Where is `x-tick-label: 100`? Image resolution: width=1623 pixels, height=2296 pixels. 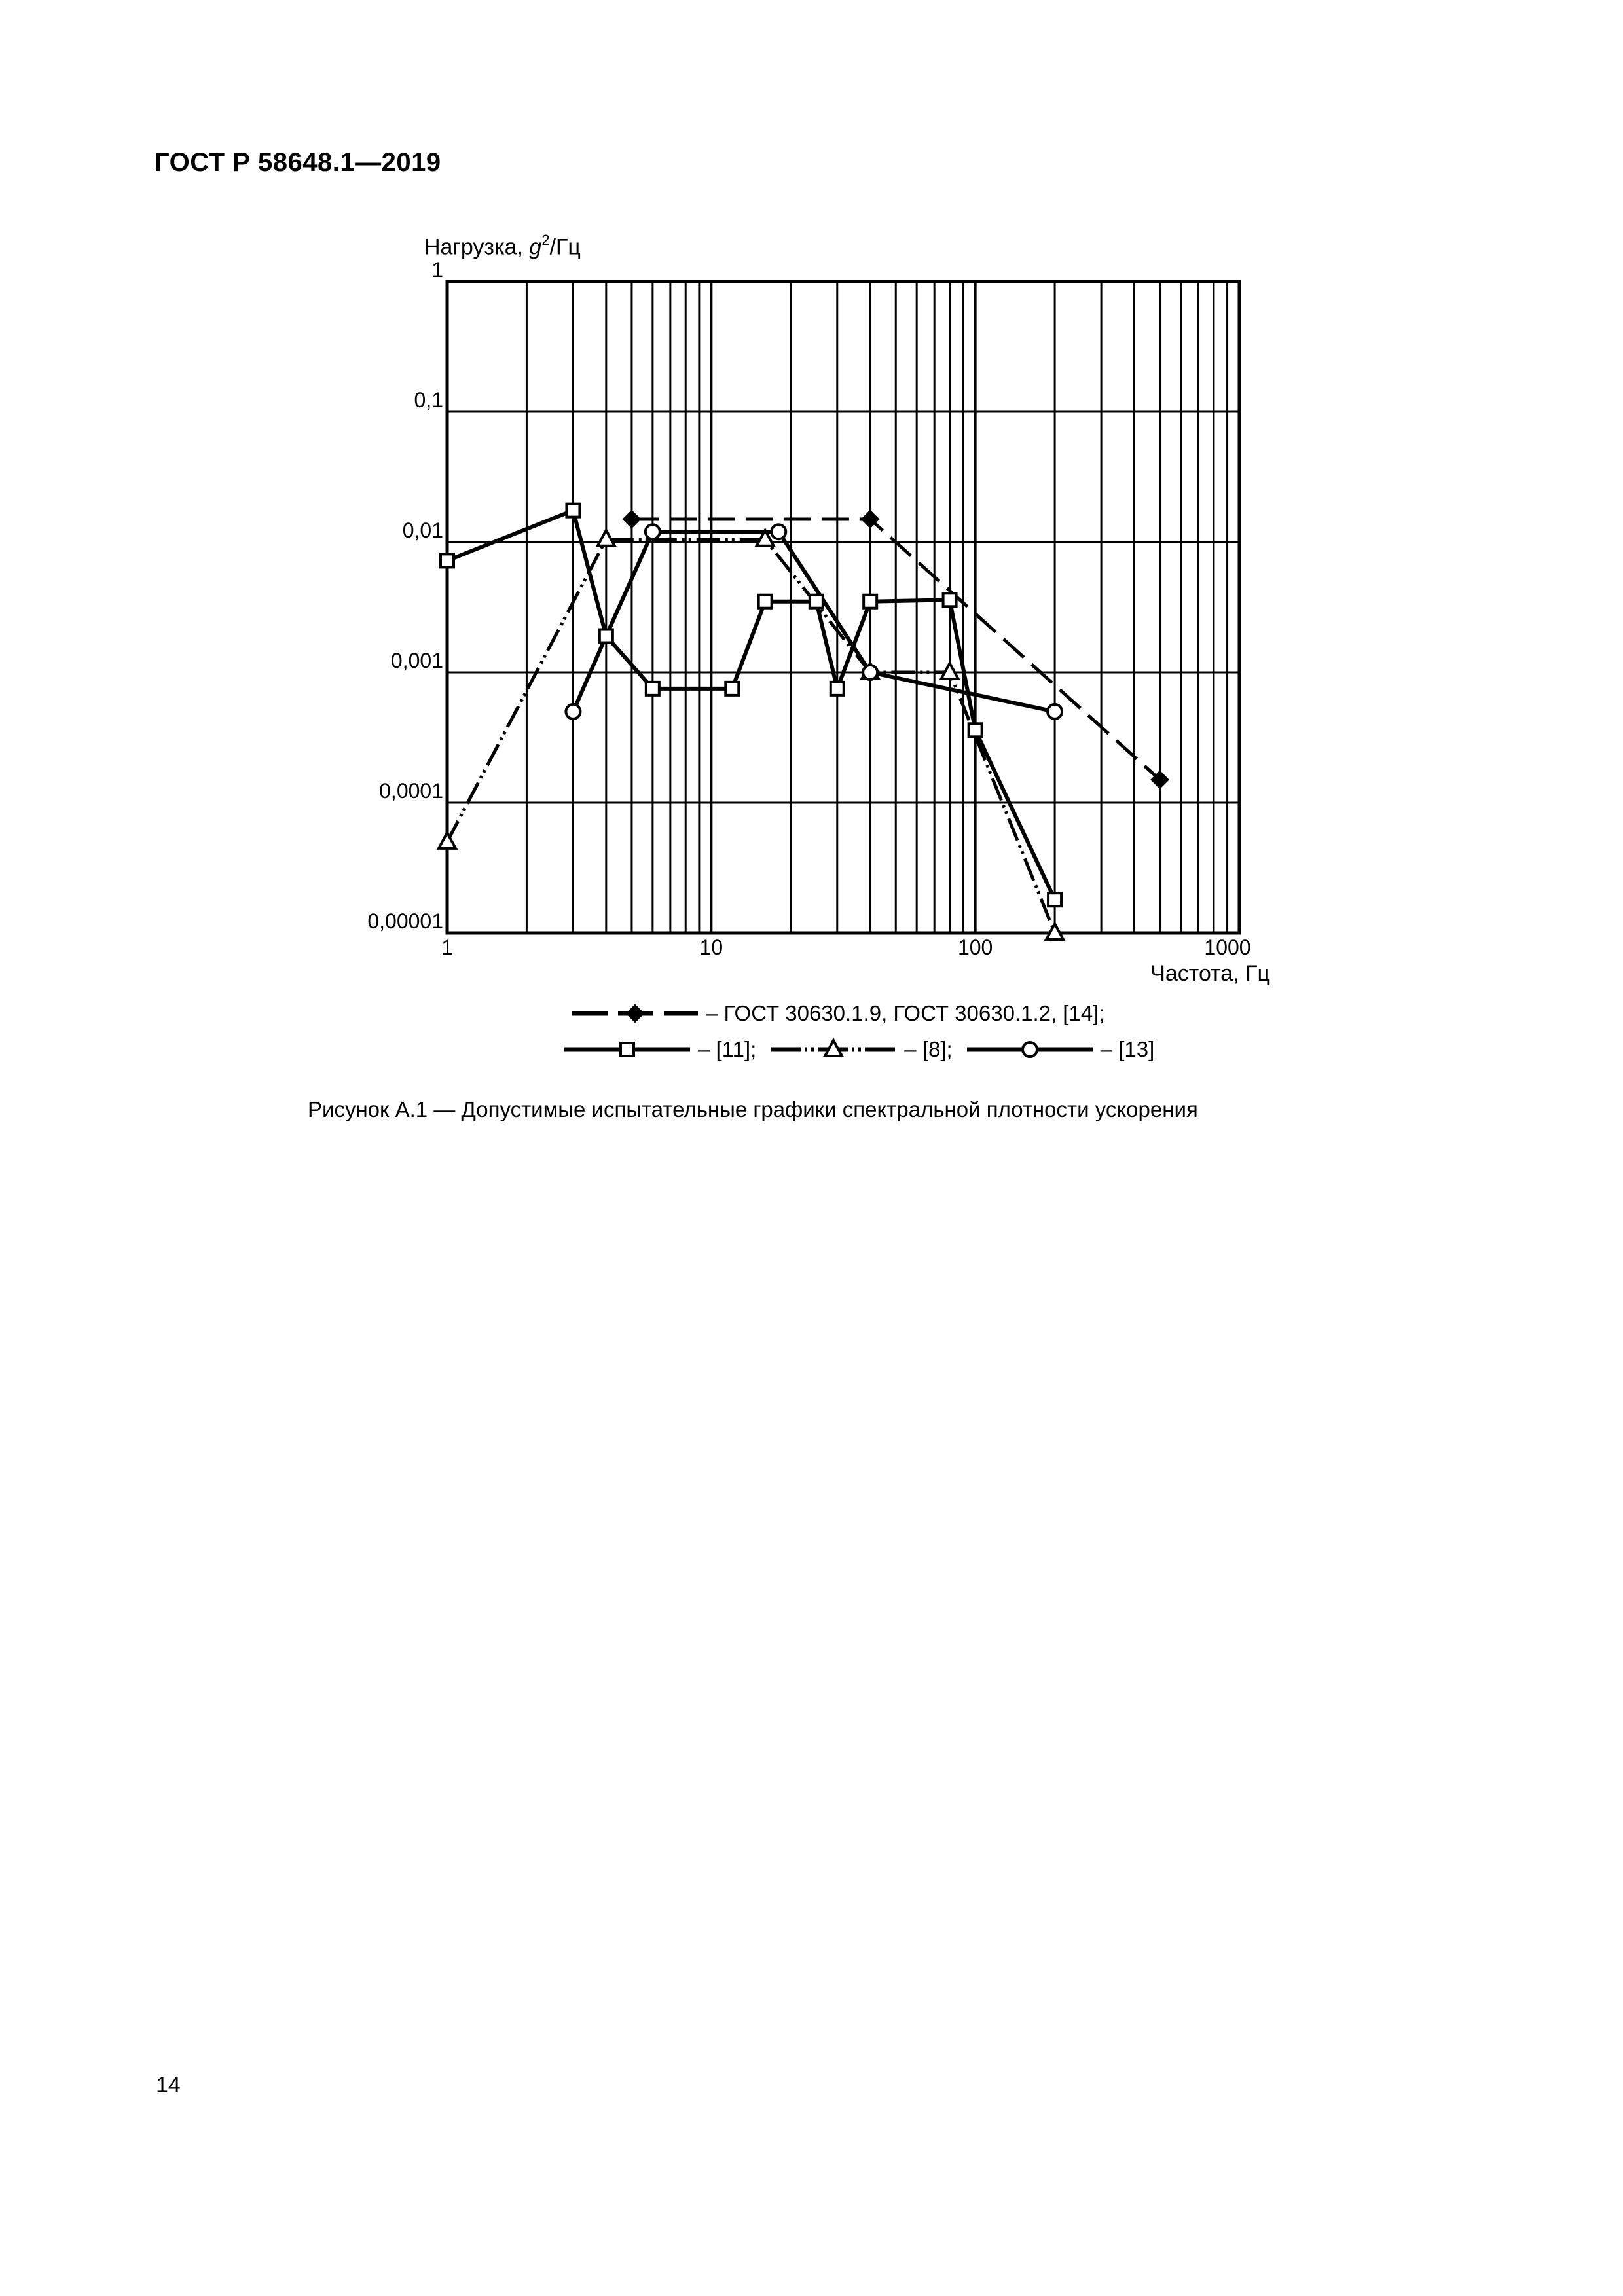
x-tick-label: 100 is located at coordinates (975, 947).